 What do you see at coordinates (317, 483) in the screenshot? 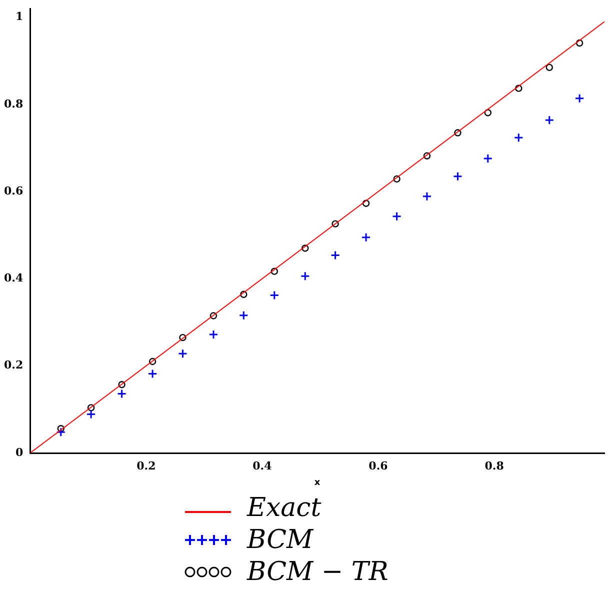
I see `x-axis-title: x` at bounding box center [317, 483].